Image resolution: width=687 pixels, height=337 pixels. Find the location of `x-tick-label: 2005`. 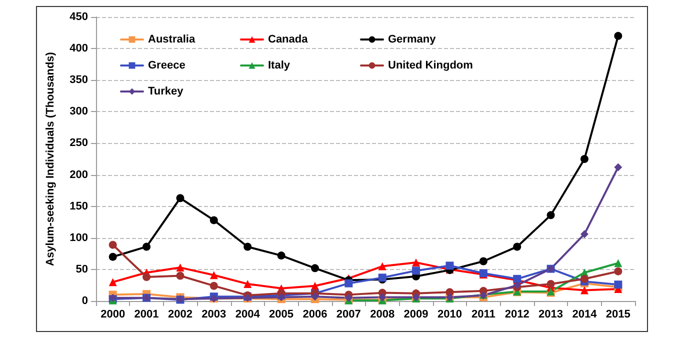

x-tick-label: 2005 is located at coordinates (281, 314).